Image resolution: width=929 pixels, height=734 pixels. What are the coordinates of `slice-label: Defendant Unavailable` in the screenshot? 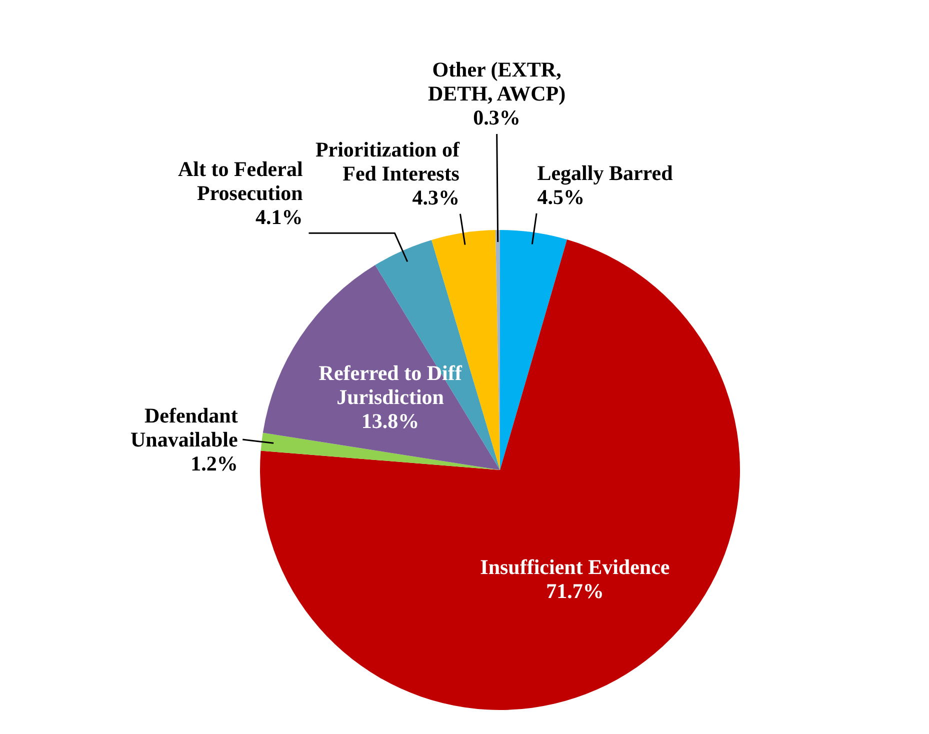 It's located at (184, 427).